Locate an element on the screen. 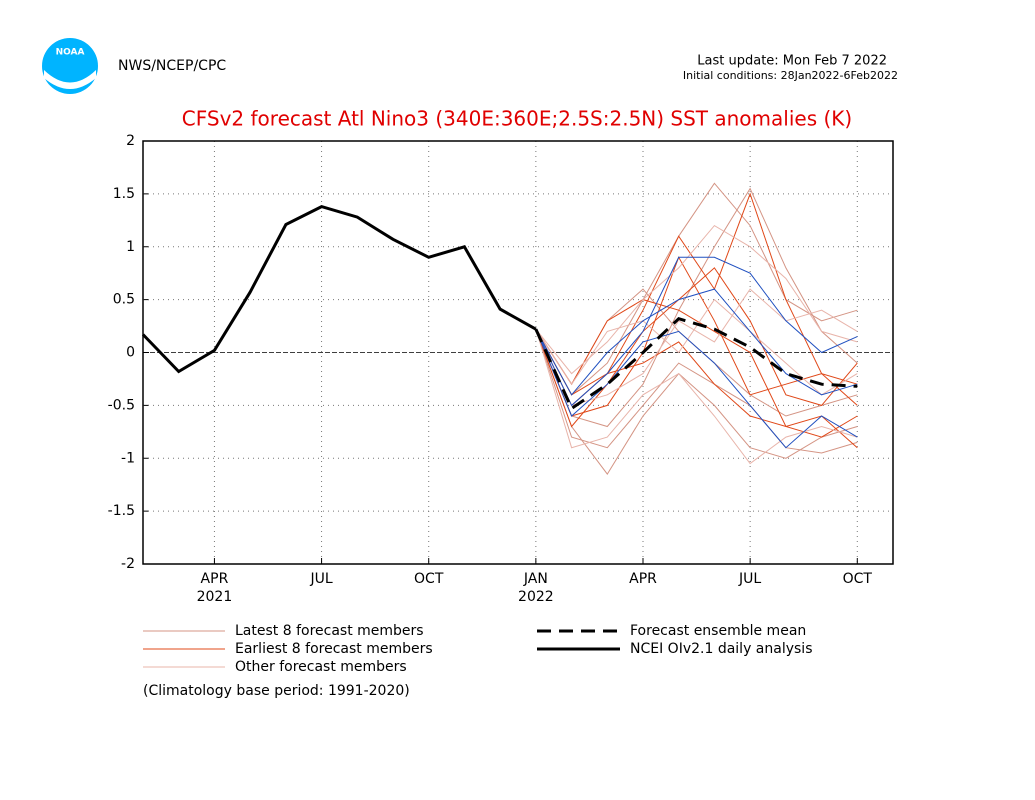  x-tick-label: APR 2021 is located at coordinates (215, 588).